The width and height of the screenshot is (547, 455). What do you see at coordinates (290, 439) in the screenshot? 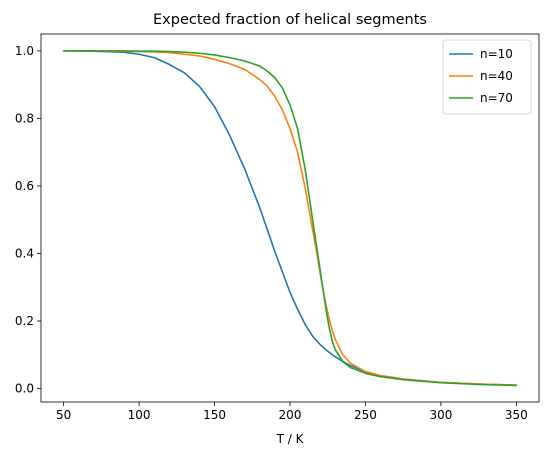
I see `x-axis-label: T / K` at bounding box center [290, 439].